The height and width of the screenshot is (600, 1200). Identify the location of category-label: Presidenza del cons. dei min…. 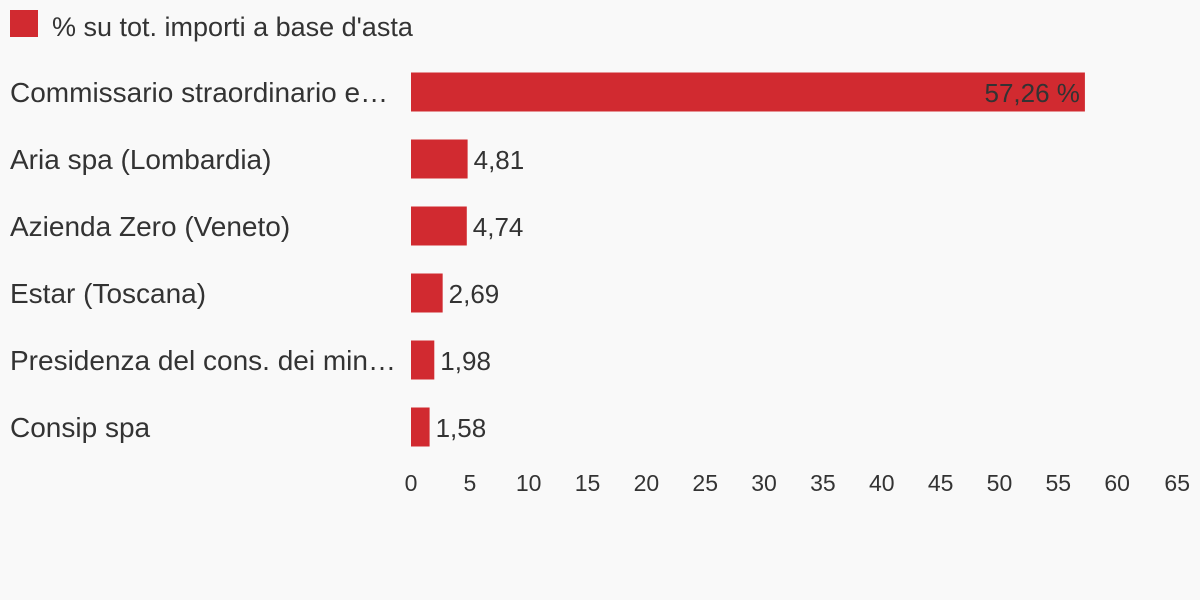
(203, 360).